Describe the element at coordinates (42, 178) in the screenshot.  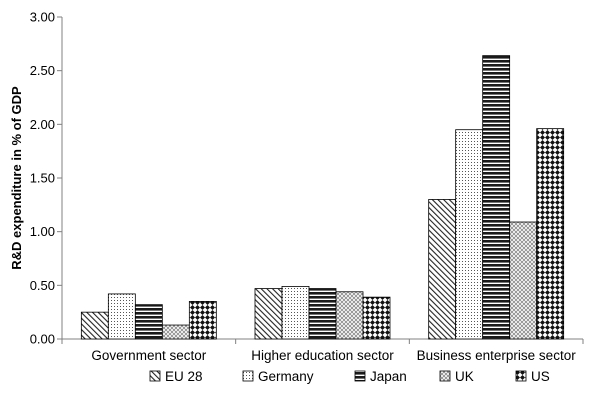
I see `y-tick-label: 1.50` at that location.